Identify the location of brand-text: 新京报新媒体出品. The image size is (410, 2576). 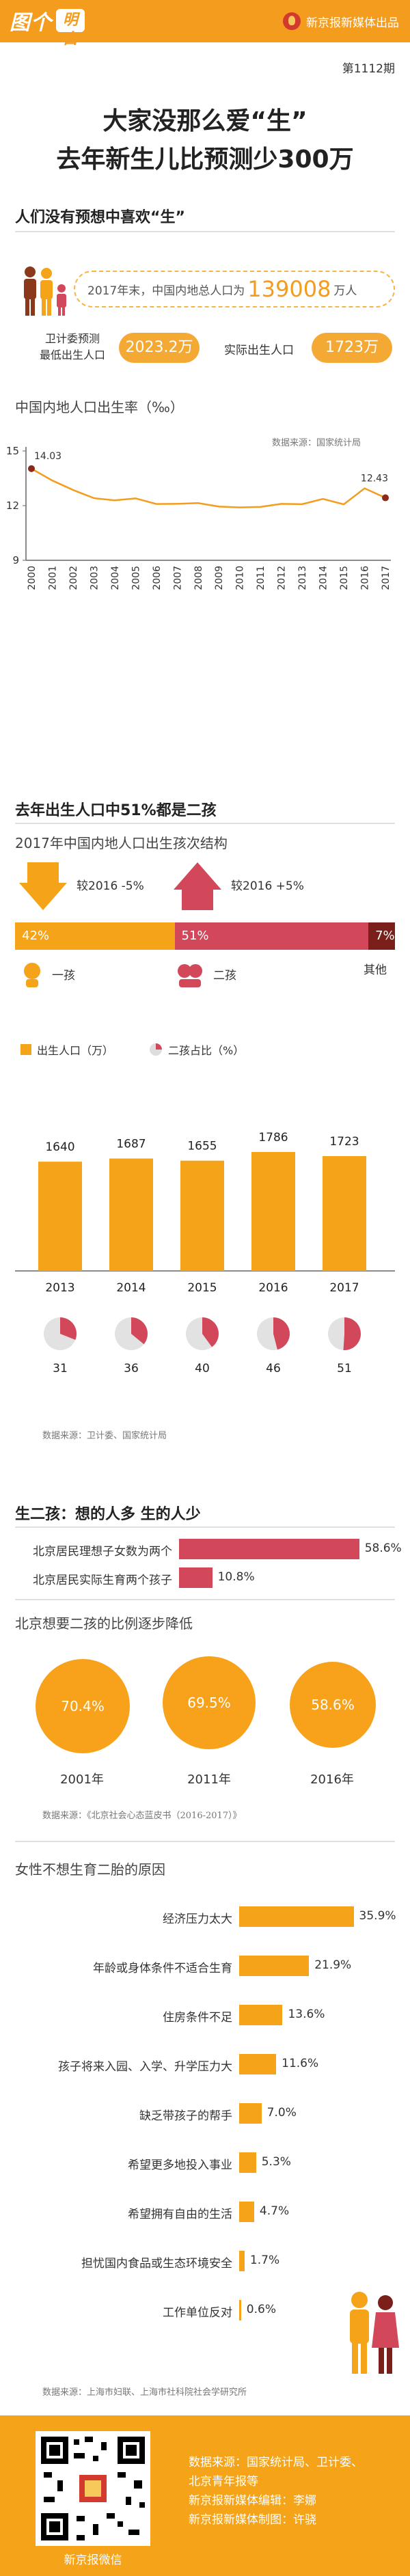
(352, 23).